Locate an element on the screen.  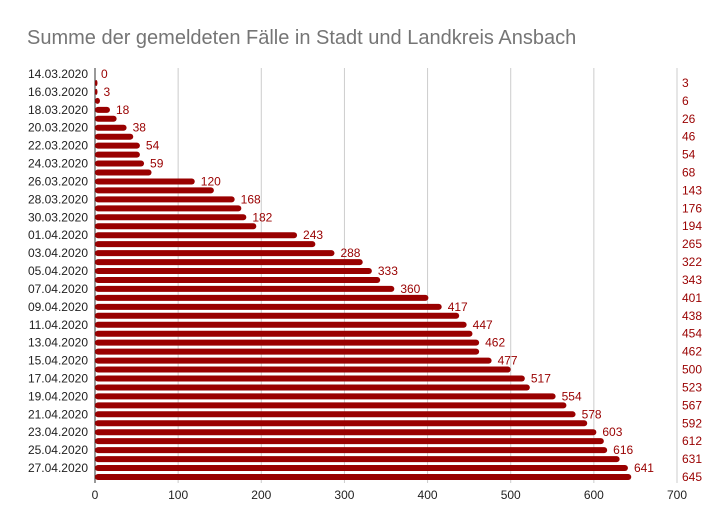
data-label: 616 is located at coordinates (623, 450).